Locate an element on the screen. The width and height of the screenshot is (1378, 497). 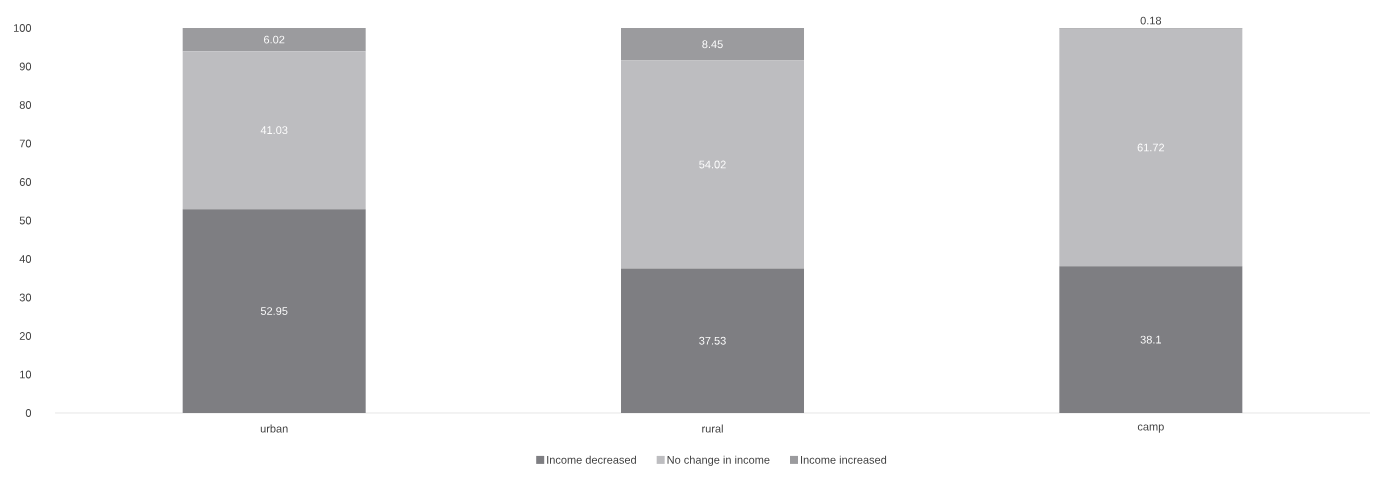
data-label: 37.53 is located at coordinates (712, 340).